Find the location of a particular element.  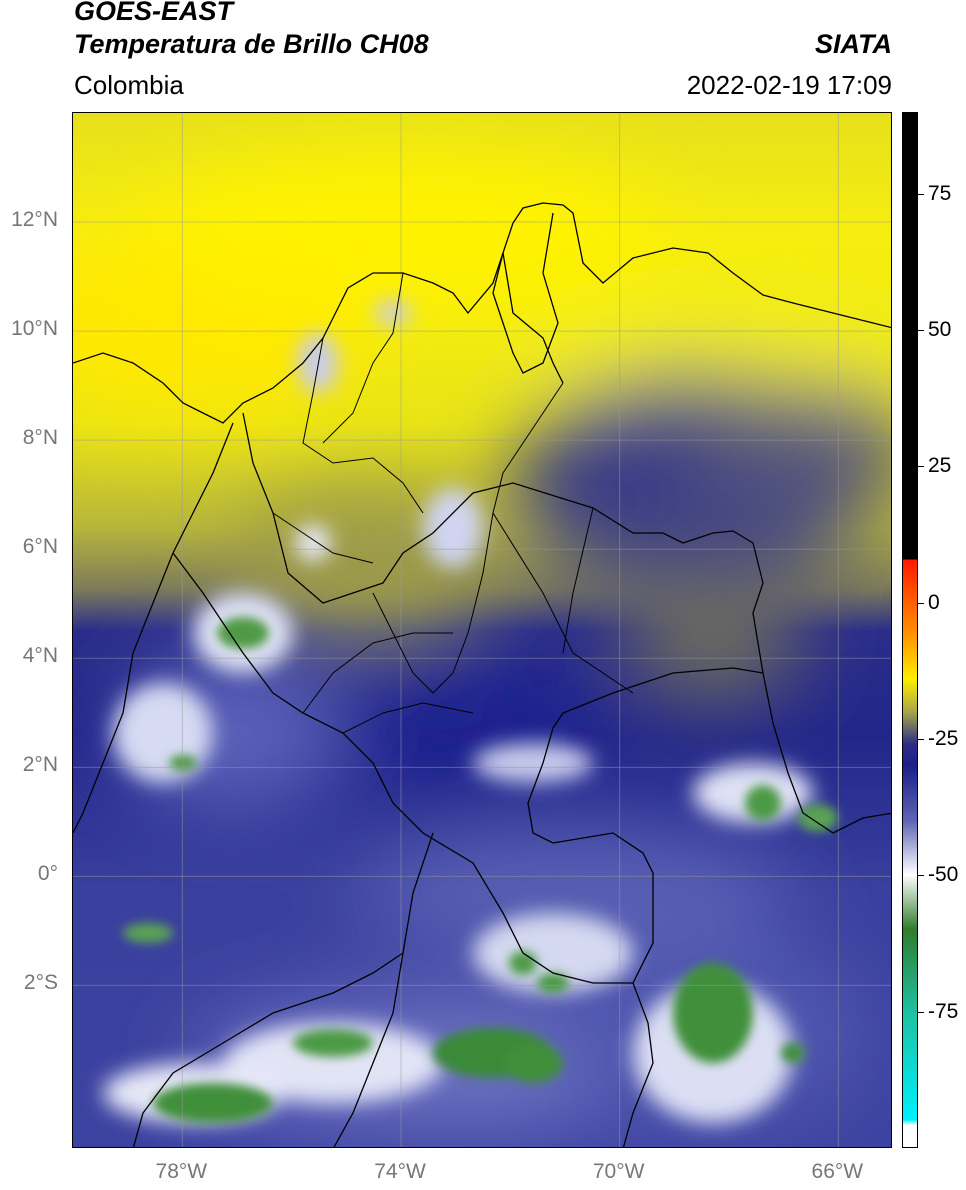

colorbar-tick-label: 50 is located at coordinates (940, 330).